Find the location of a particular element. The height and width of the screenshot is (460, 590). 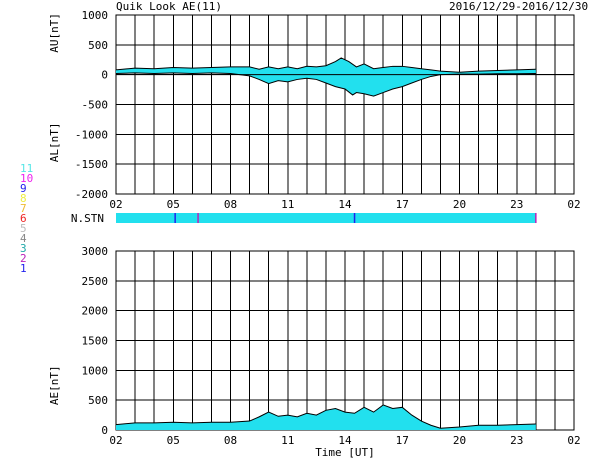

y-tick-label: -2000 is located at coordinates (91, 194).